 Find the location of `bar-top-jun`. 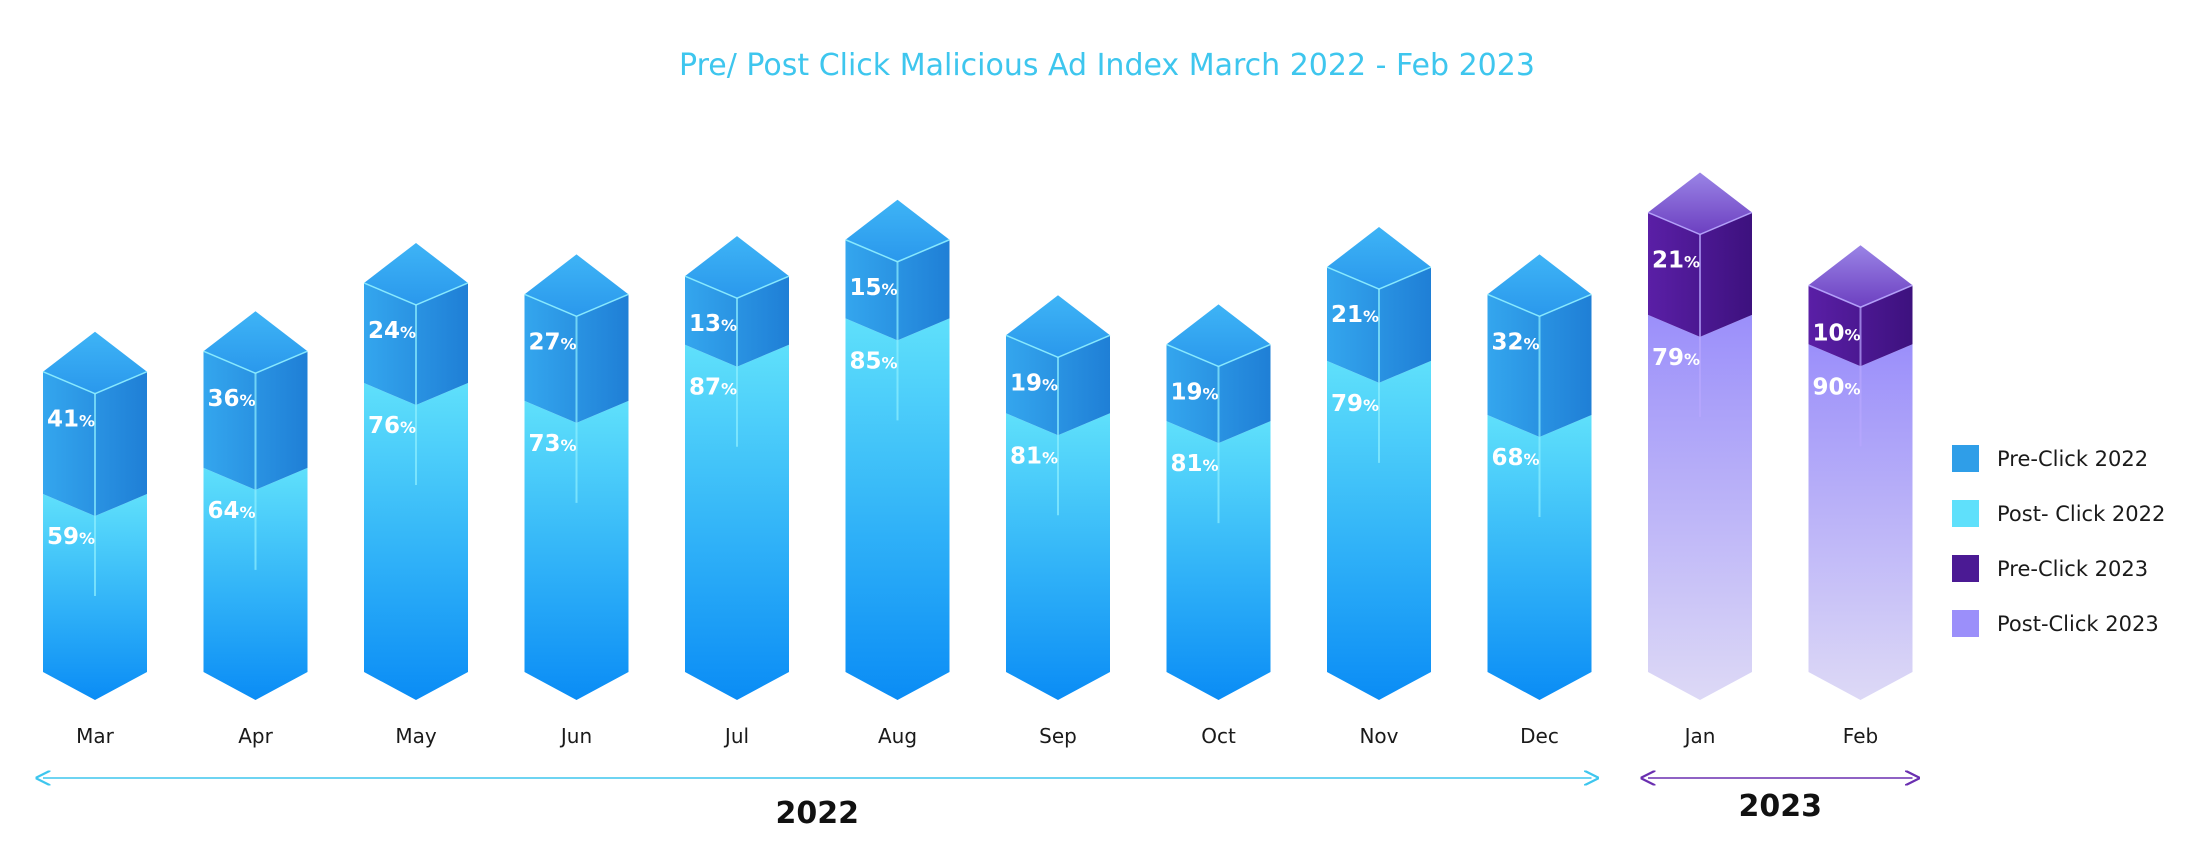

bar-top-jun is located at coordinates (576, 285).